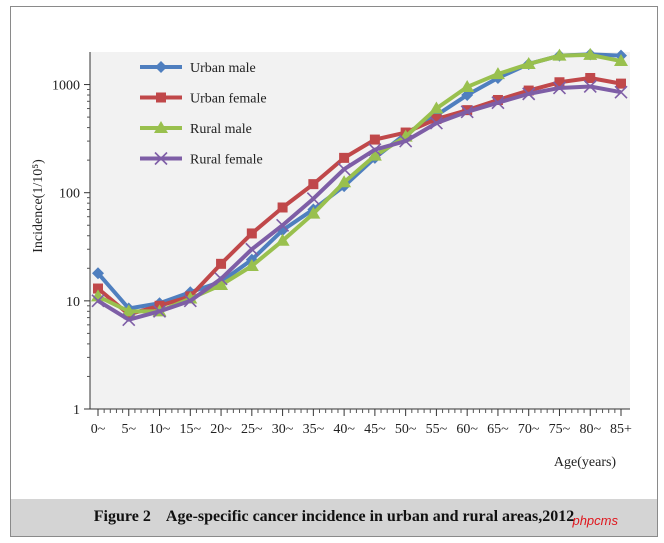 The image size is (664, 543). I want to click on legend-item: Urban male, so click(198, 68).